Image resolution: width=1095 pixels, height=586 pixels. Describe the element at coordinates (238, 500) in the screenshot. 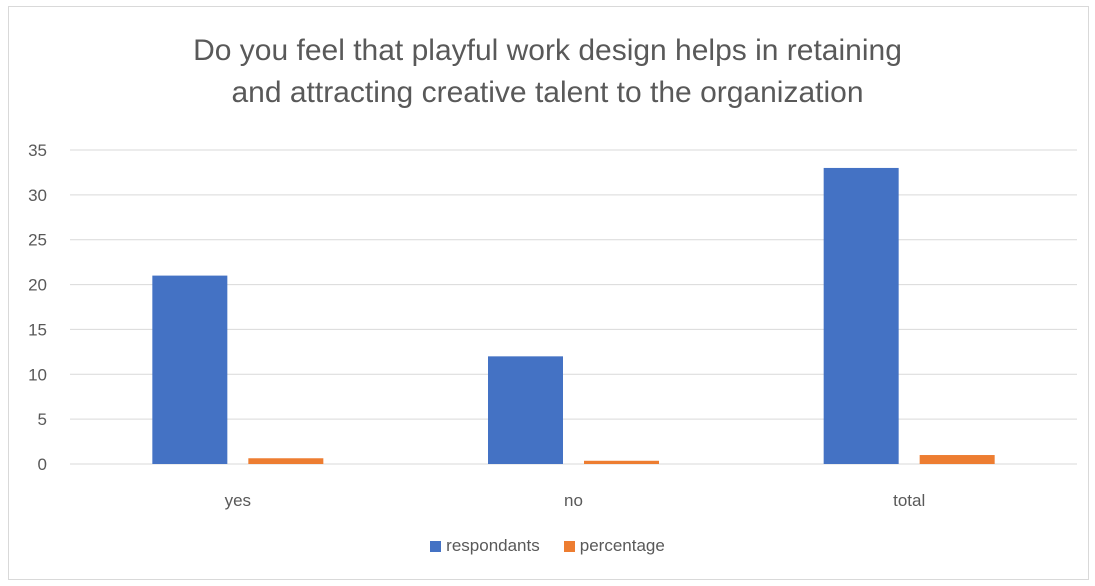

I see `x-tick-label-yes: yes` at that location.